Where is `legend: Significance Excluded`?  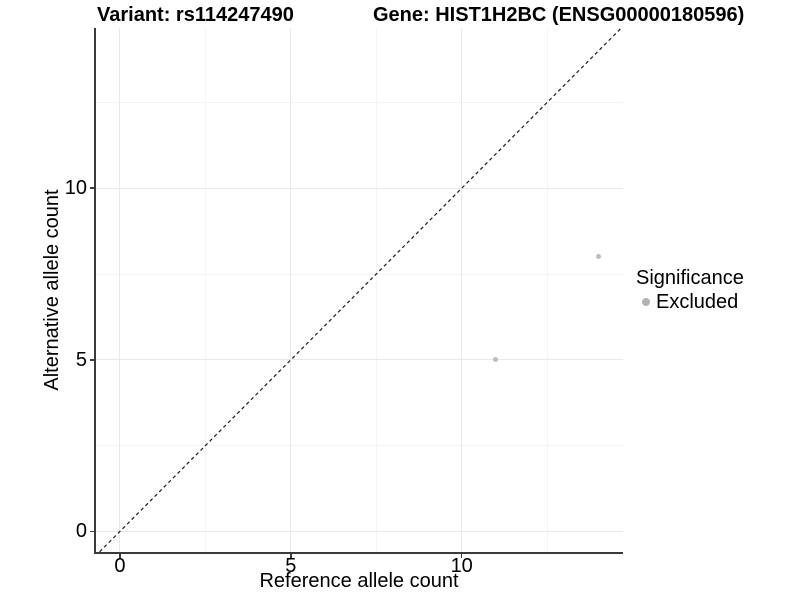
legend: Significance Excluded is located at coordinates (690, 290).